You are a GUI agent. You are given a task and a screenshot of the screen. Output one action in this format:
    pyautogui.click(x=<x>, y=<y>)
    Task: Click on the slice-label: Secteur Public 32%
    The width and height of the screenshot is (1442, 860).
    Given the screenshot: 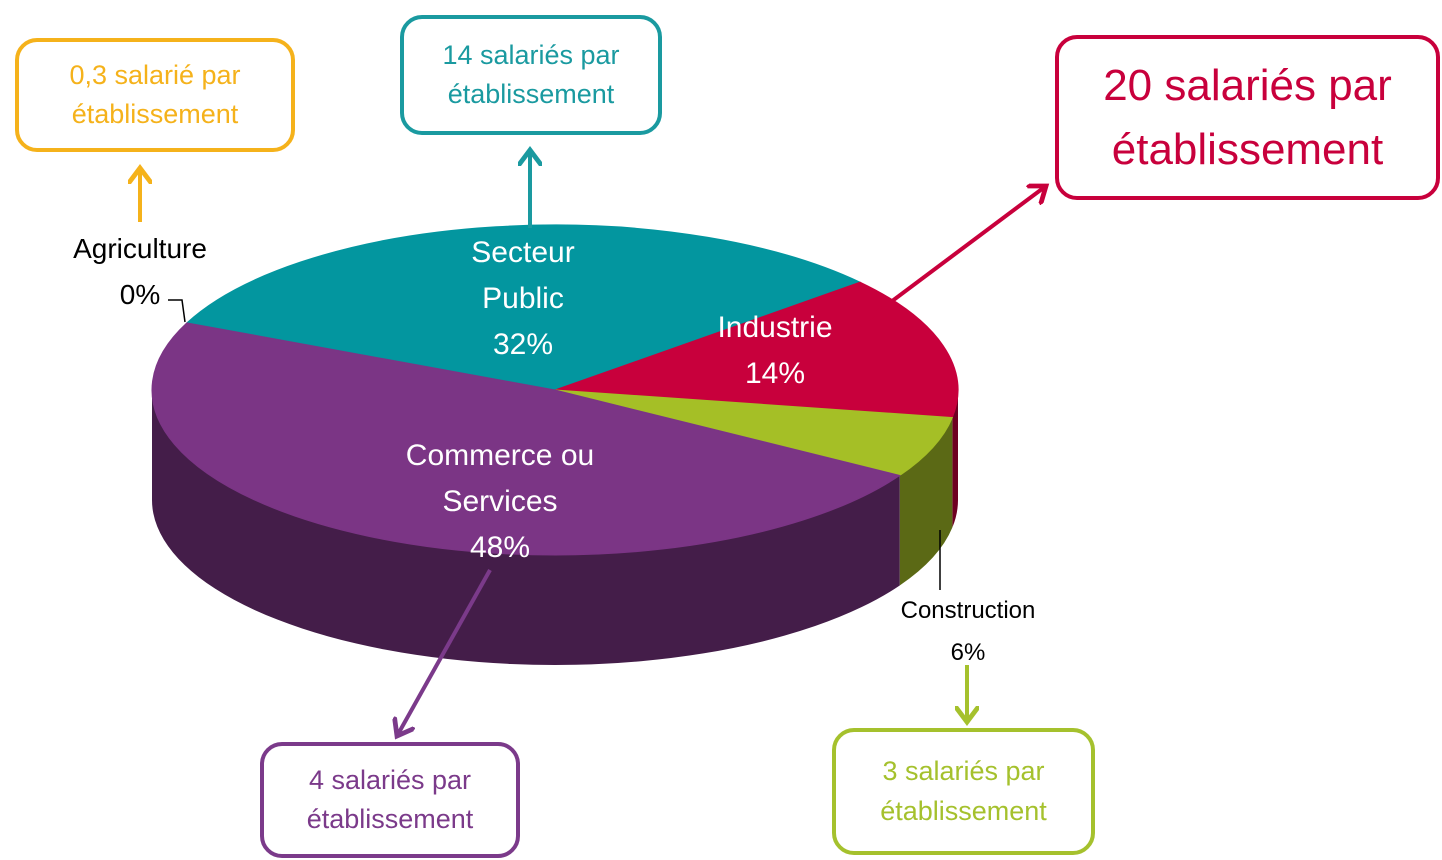 What is the action you would take?
    pyautogui.click(x=523, y=299)
    